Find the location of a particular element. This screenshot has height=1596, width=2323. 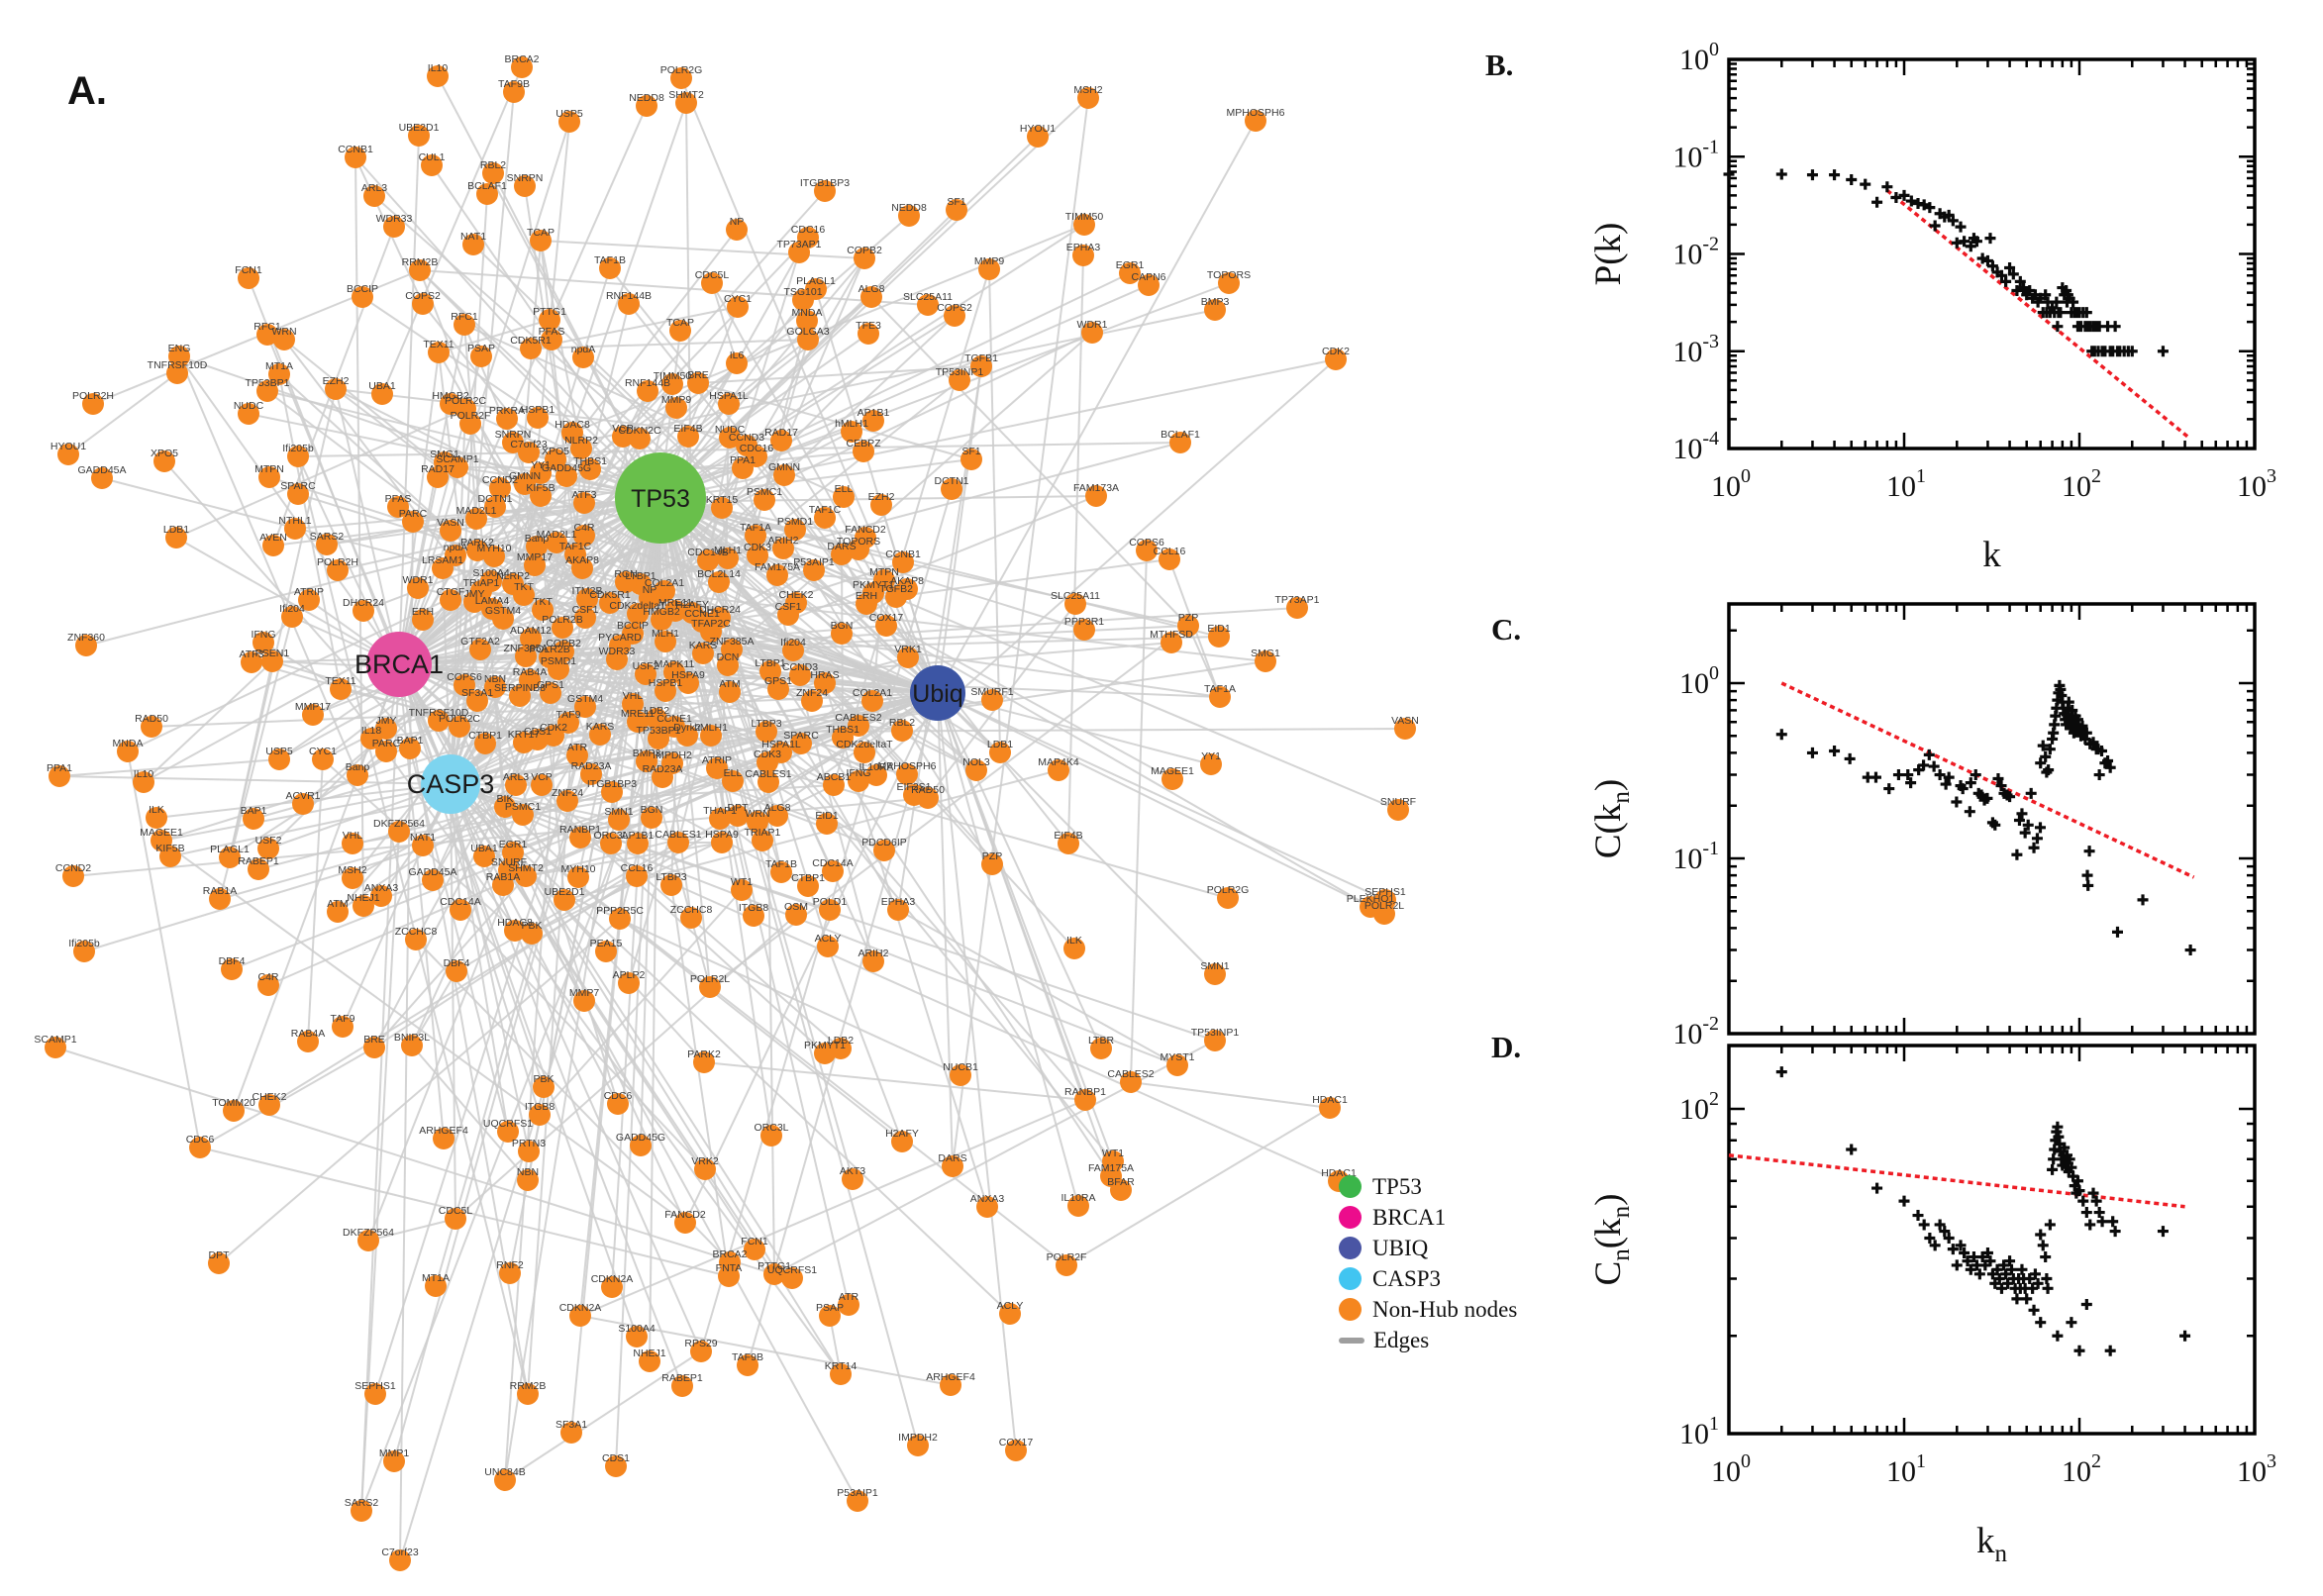

svg-text: CCNB1 is located at coordinates (903, 555).